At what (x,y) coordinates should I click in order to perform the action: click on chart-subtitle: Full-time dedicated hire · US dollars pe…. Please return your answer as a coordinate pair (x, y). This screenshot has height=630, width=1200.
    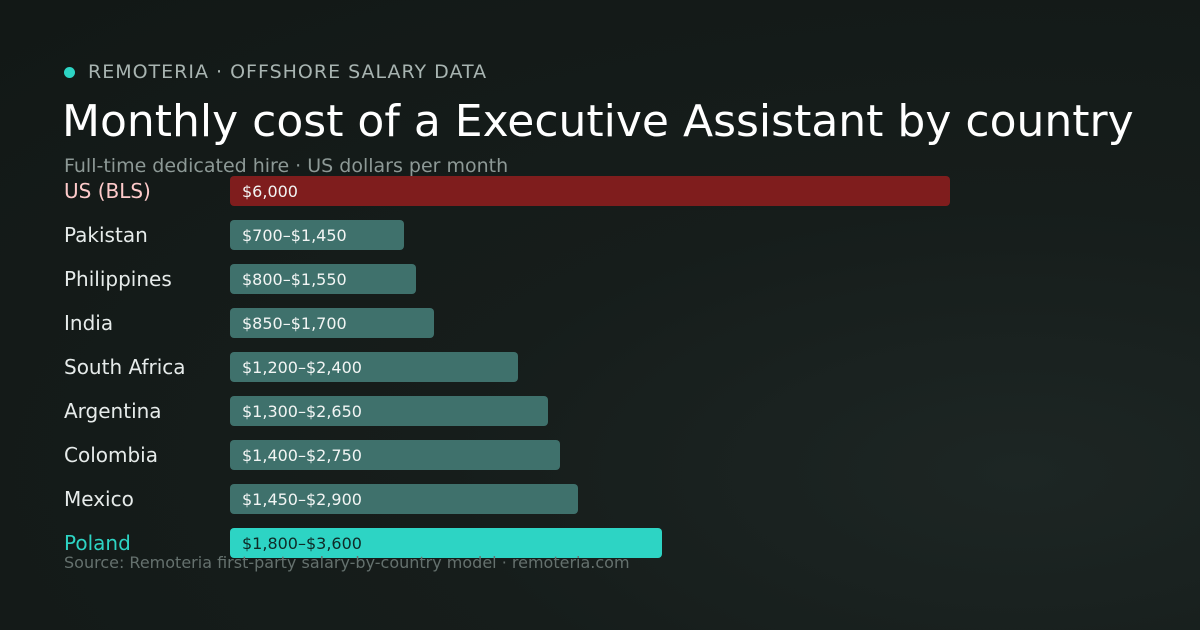
    Looking at the image, I should click on (286, 166).